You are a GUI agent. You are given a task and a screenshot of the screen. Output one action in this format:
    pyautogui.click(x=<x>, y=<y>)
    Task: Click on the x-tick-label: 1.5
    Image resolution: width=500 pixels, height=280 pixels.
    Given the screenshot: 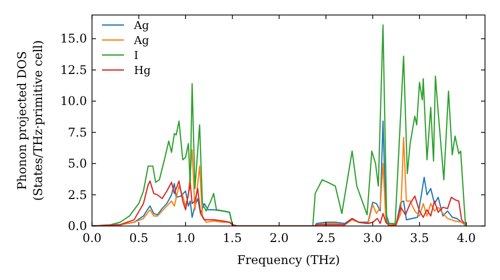 What is the action you would take?
    pyautogui.click(x=232, y=238)
    